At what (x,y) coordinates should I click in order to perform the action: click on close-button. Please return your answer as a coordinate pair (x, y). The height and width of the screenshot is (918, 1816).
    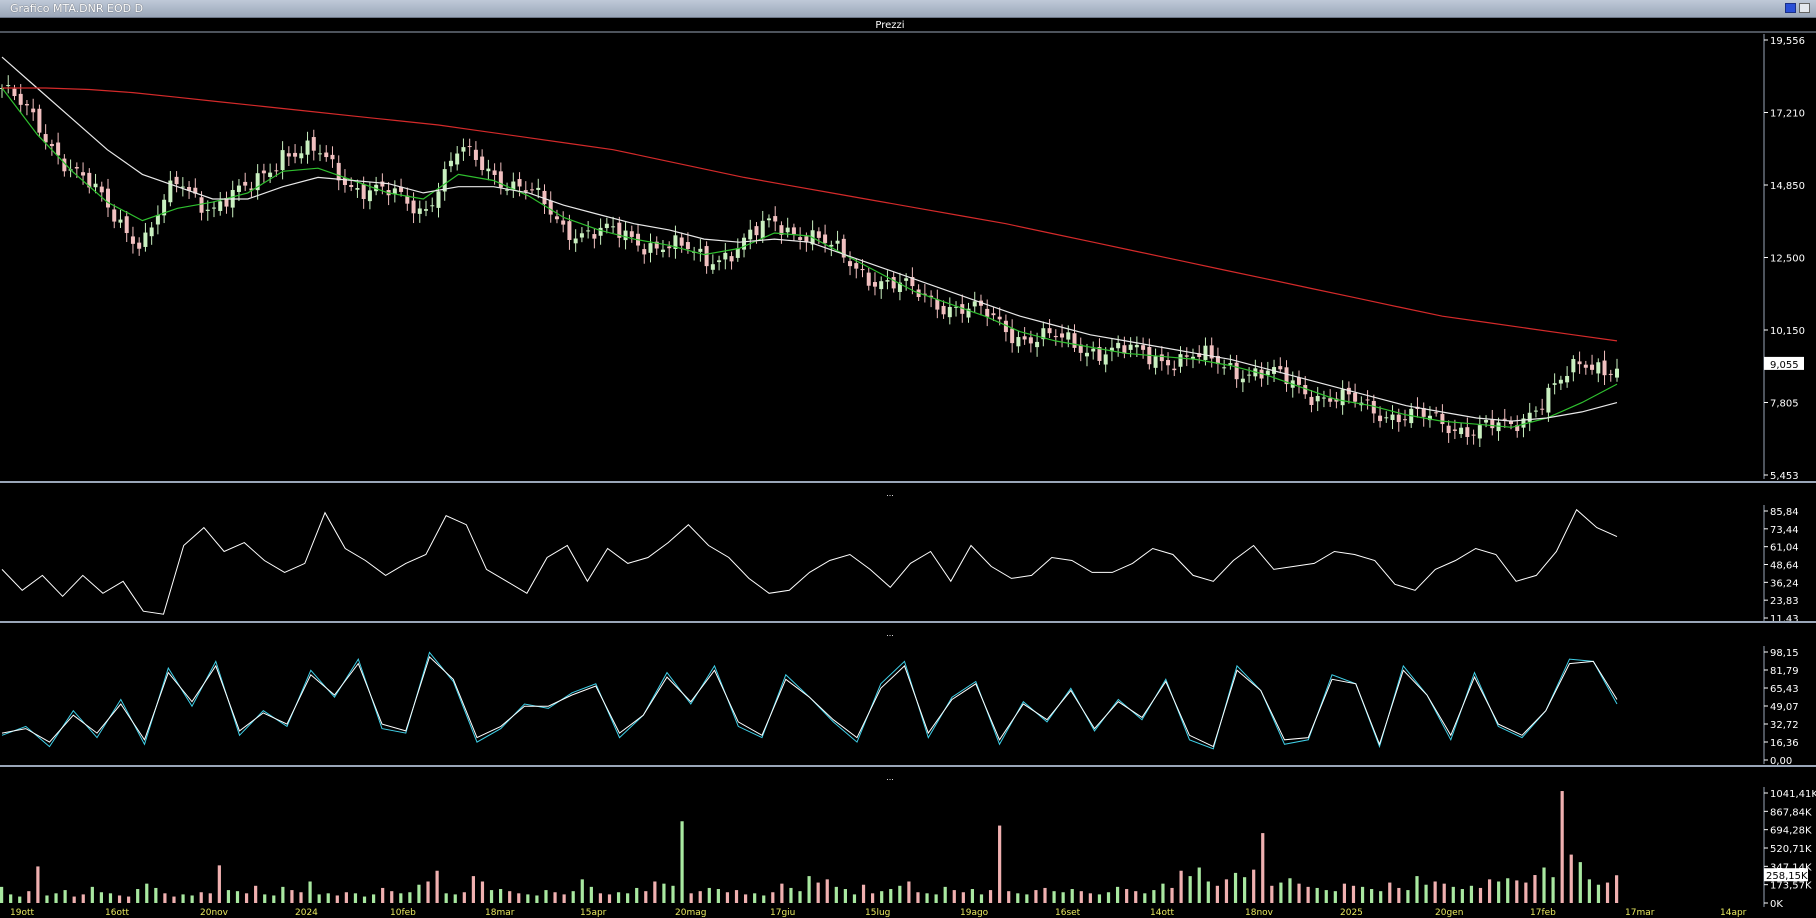
    Looking at the image, I should click on (1804, 8).